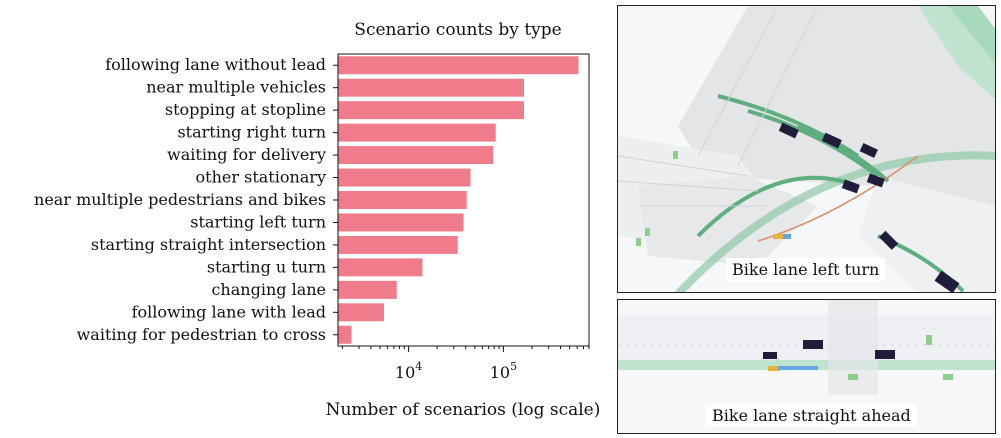  What do you see at coordinates (503, 371) in the screenshot?
I see `x-tick-label: 10⁵` at bounding box center [503, 371].